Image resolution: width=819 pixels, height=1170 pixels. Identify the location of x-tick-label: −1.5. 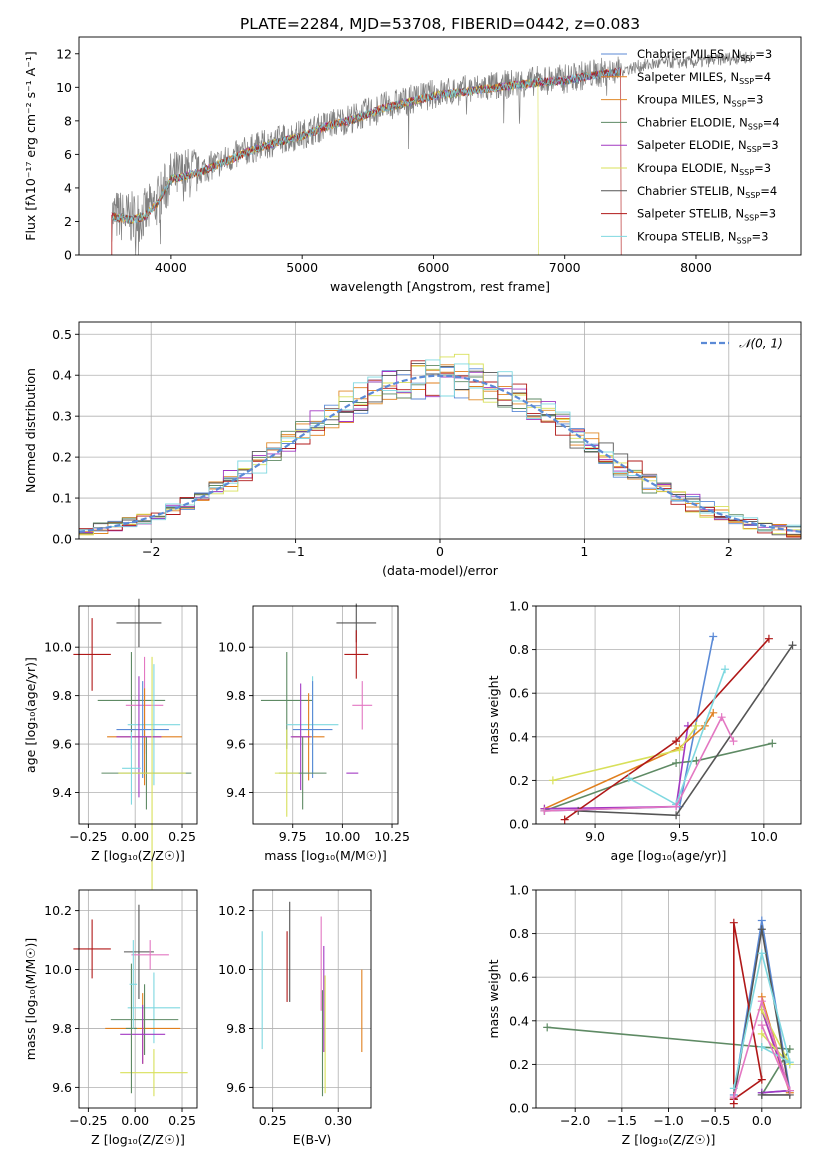
(622, 1120).